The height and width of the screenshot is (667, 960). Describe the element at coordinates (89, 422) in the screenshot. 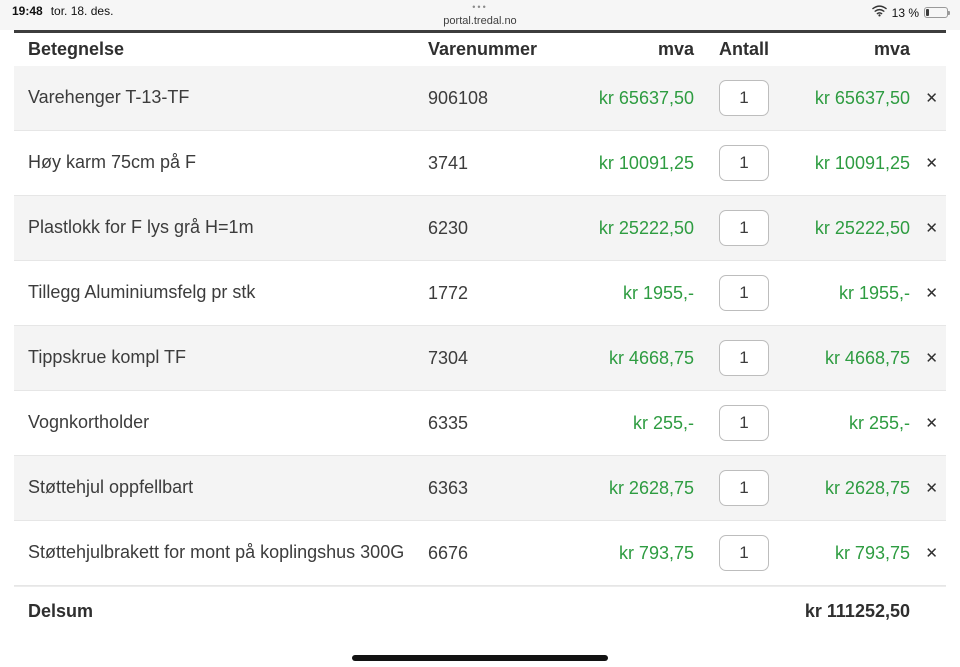

I see `item-name: Vognkortholder` at that location.